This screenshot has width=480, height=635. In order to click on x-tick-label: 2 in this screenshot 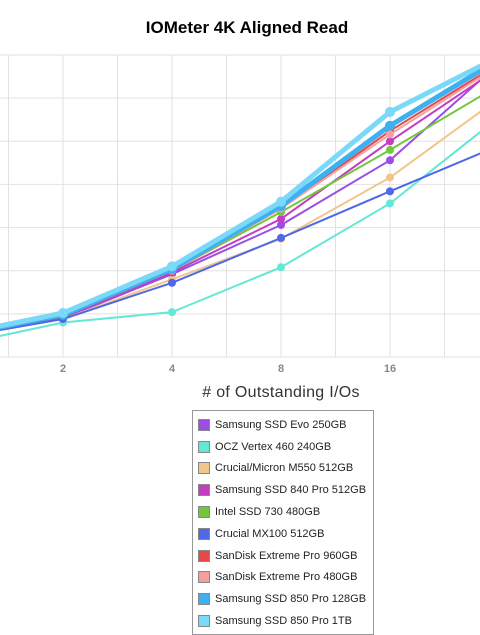, I will do `click(63, 369)`.